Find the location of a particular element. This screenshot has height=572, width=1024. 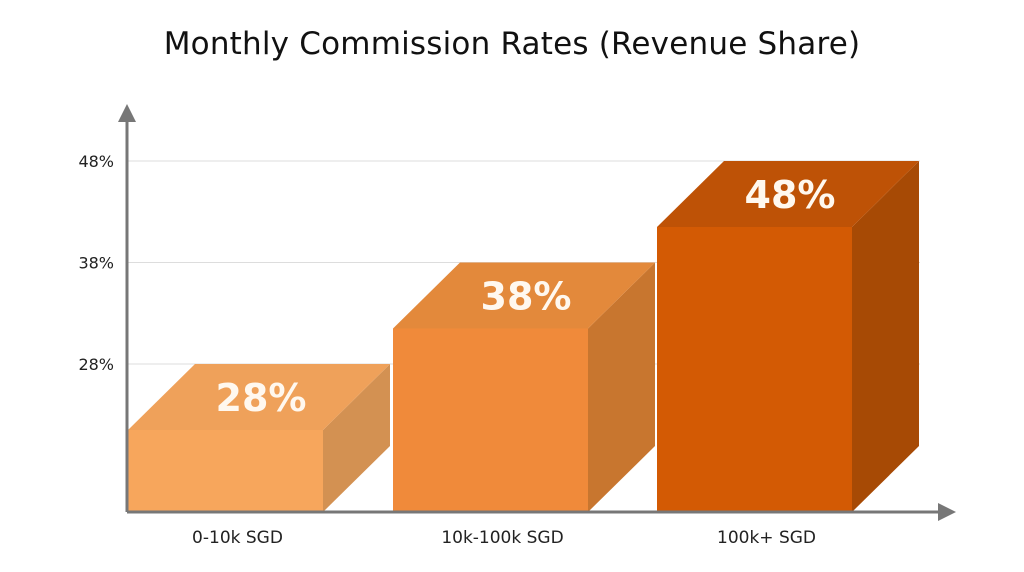

y-axis-arrow-icon is located at coordinates (127, 113).